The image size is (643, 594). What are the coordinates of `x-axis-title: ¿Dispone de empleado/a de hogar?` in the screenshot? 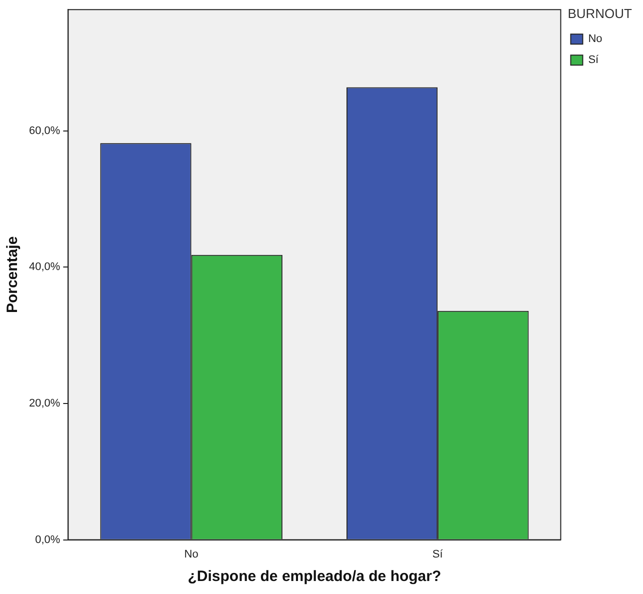 It's located at (315, 577).